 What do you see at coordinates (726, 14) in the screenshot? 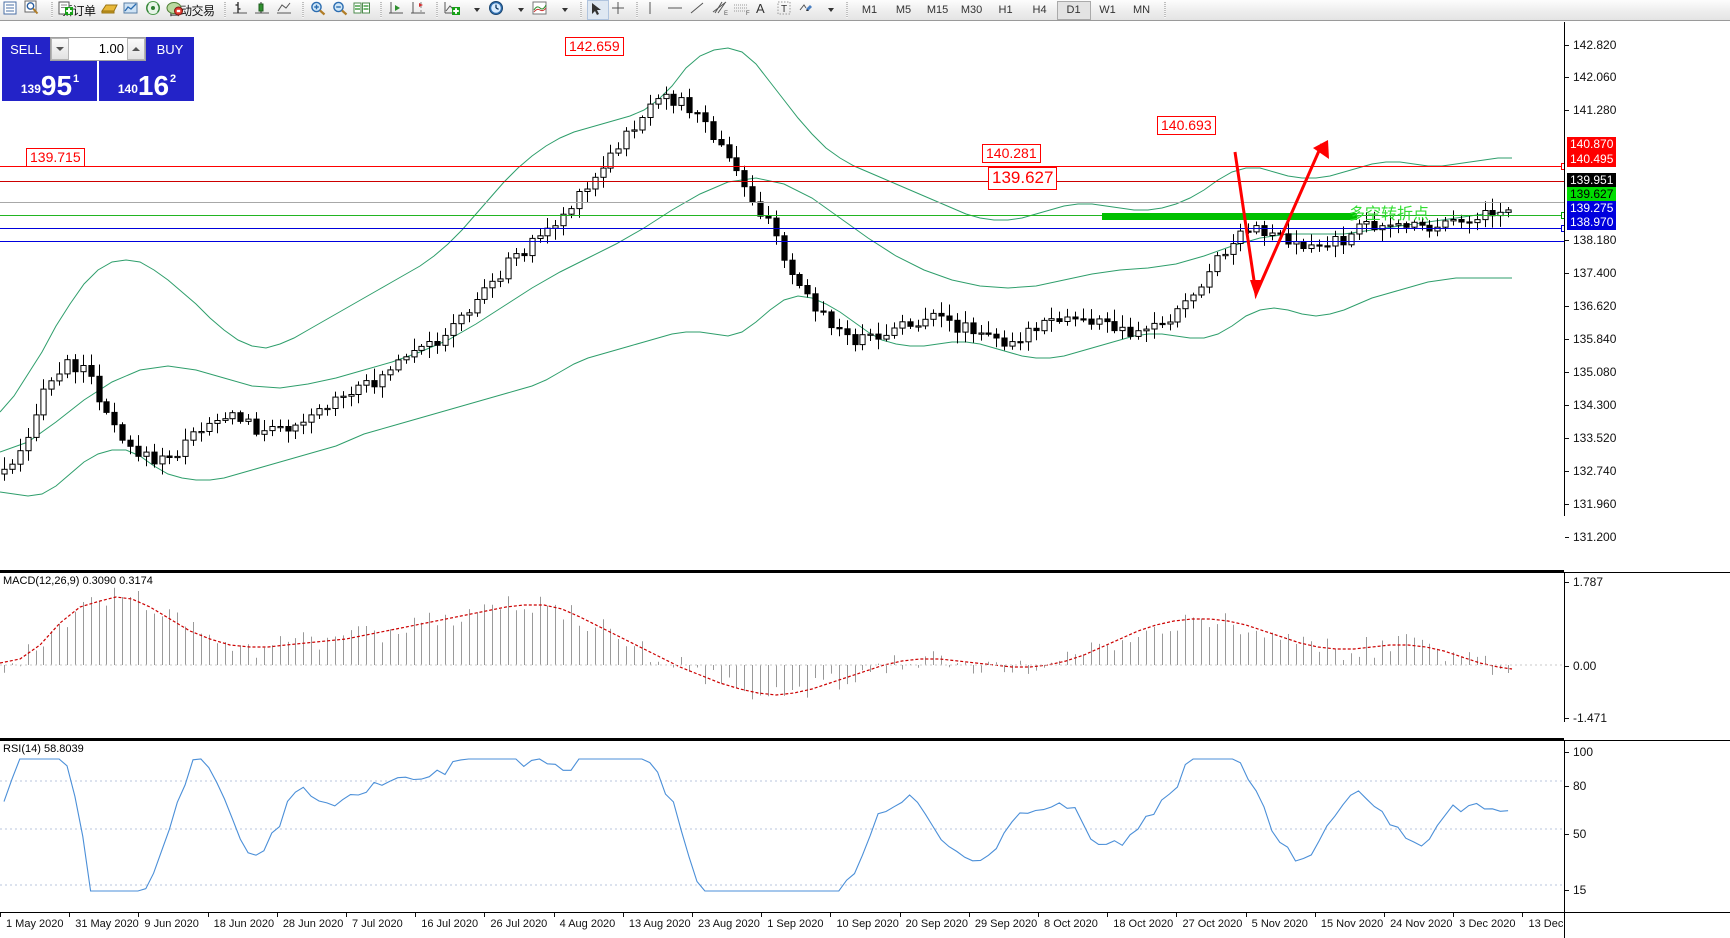
I see `svg-text: E` at bounding box center [726, 14].